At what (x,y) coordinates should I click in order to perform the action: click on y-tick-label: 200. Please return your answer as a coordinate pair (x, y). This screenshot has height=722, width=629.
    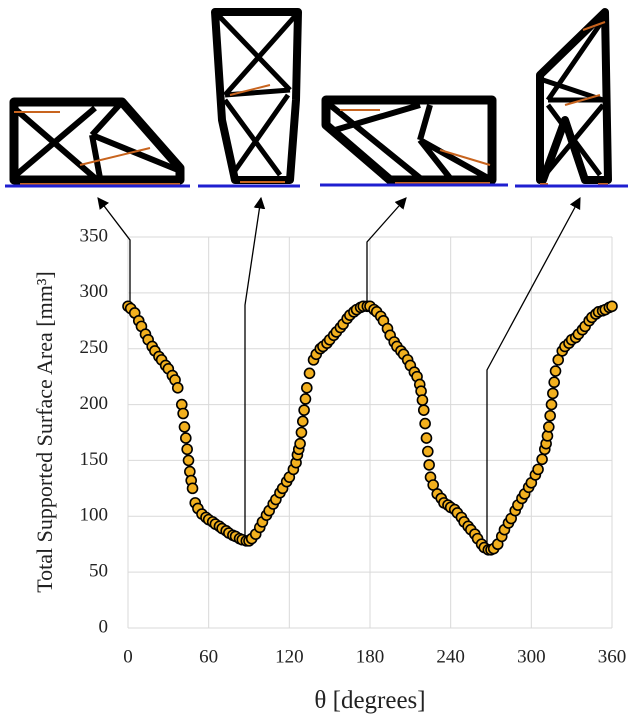
    Looking at the image, I should click on (94, 403).